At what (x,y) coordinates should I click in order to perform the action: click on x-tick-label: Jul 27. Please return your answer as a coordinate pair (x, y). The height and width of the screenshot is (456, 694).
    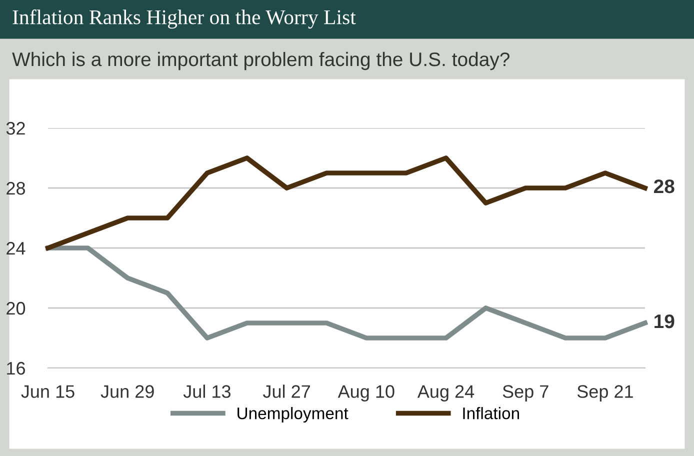
    Looking at the image, I should click on (286, 391).